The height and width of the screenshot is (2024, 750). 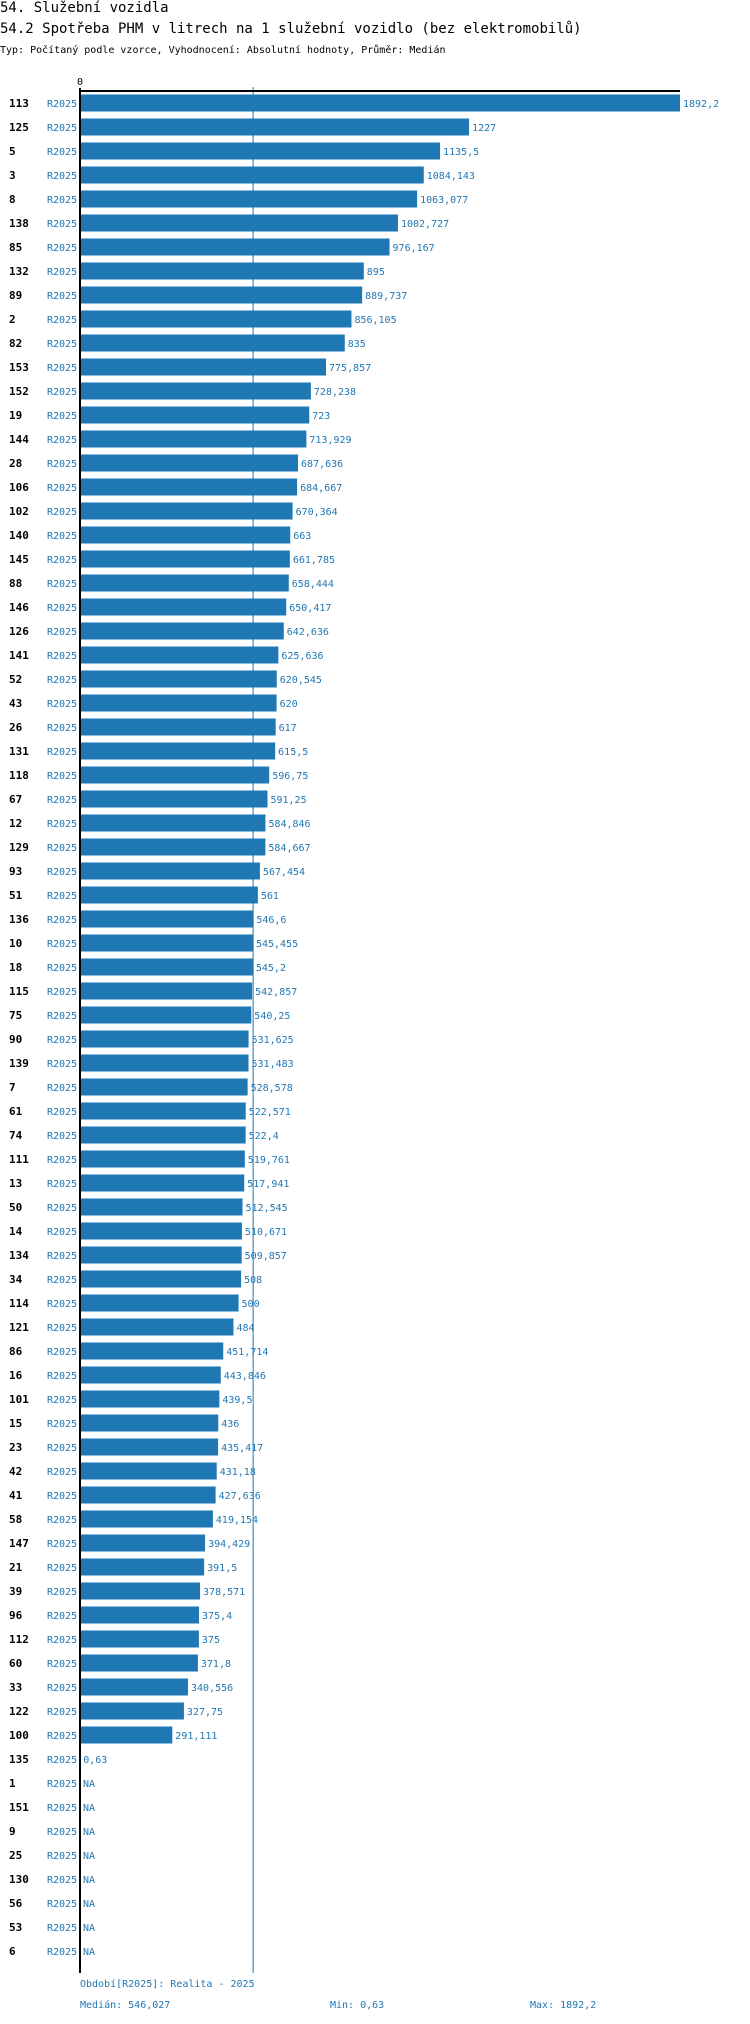 I want to click on data-label: 546,6, so click(x=271, y=920).